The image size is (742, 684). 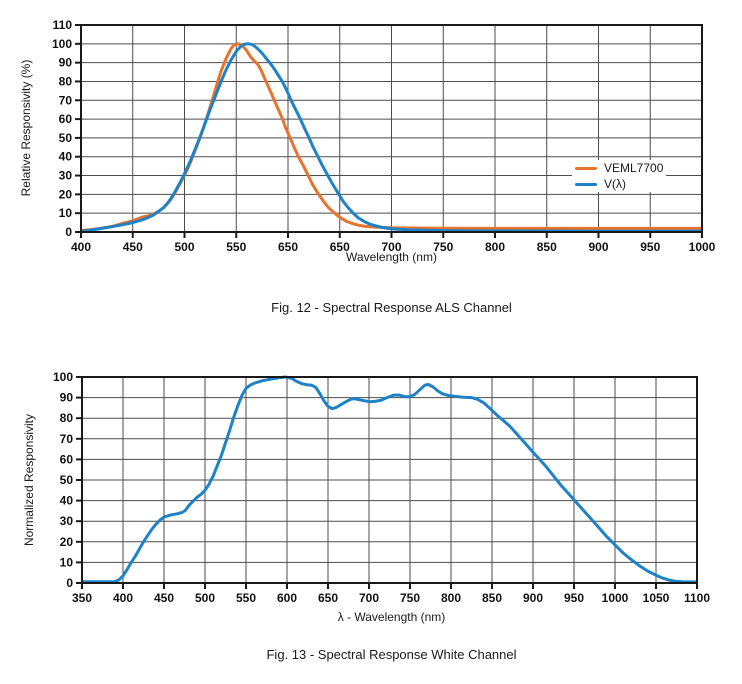 I want to click on legend-label-v-lambda: V(λ), so click(x=615, y=184).